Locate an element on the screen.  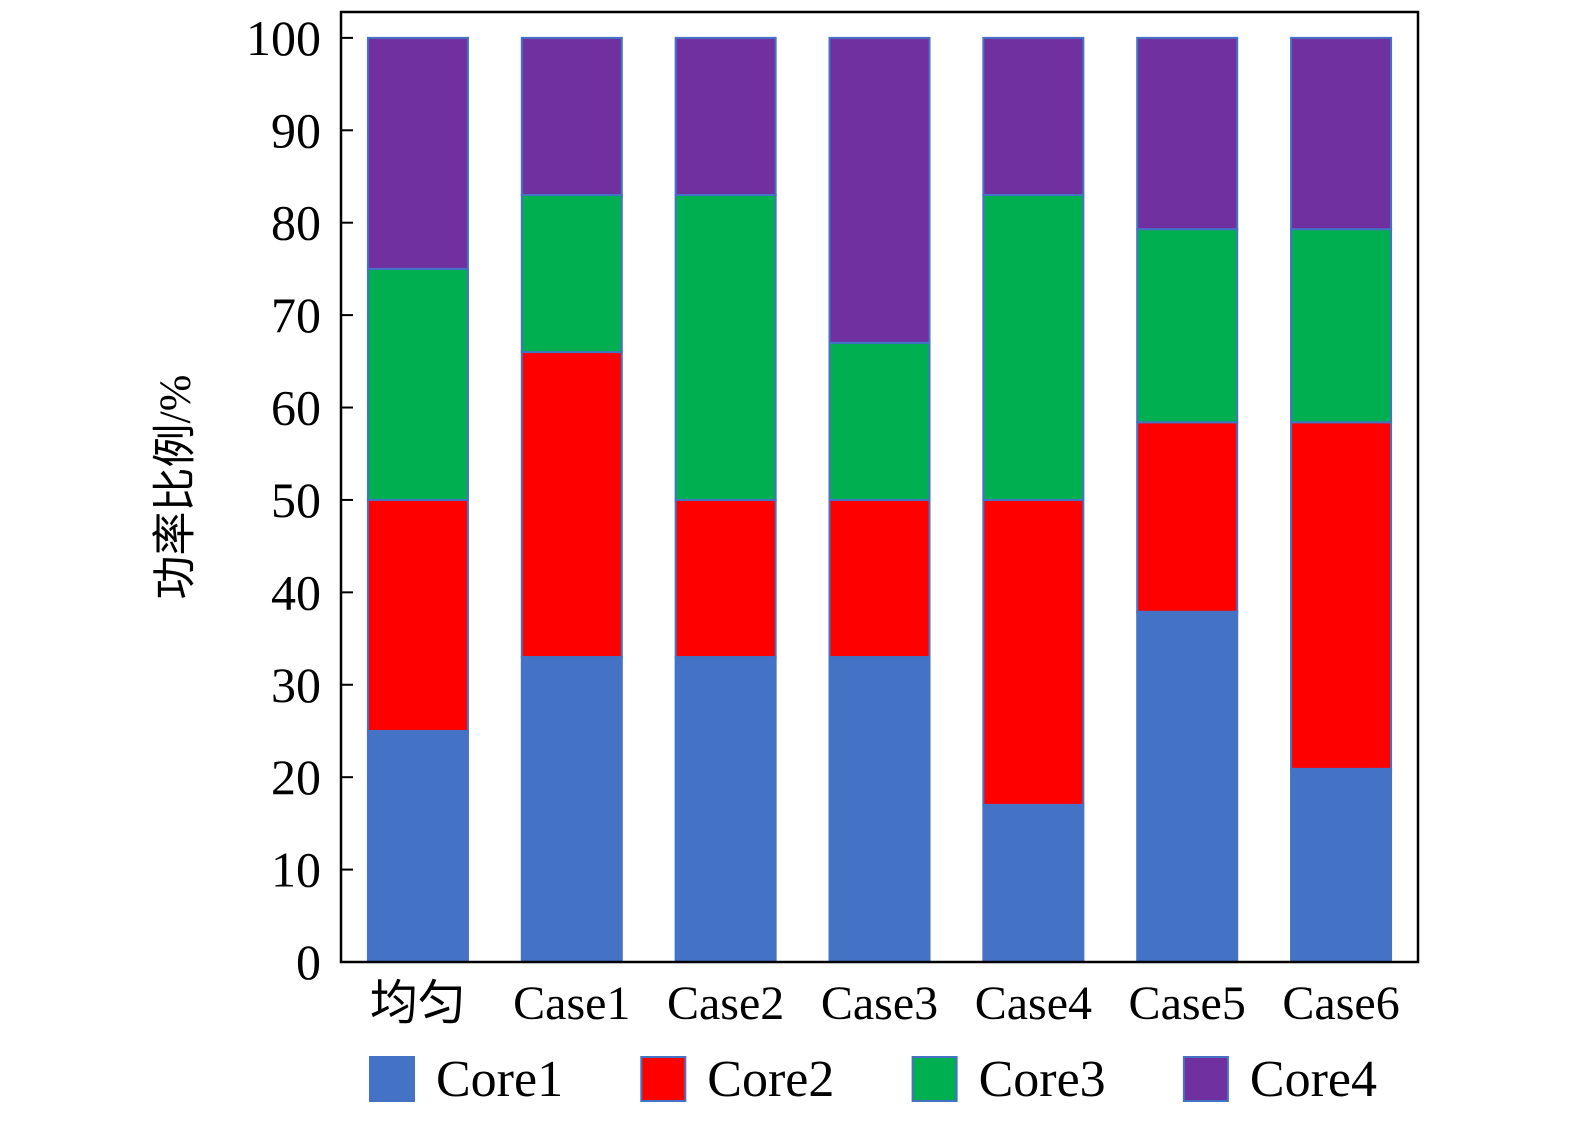
x-axis: 均匀 Case1 Case2 Case3 Case4 Case5 Case6 is located at coordinates (885, 1003).